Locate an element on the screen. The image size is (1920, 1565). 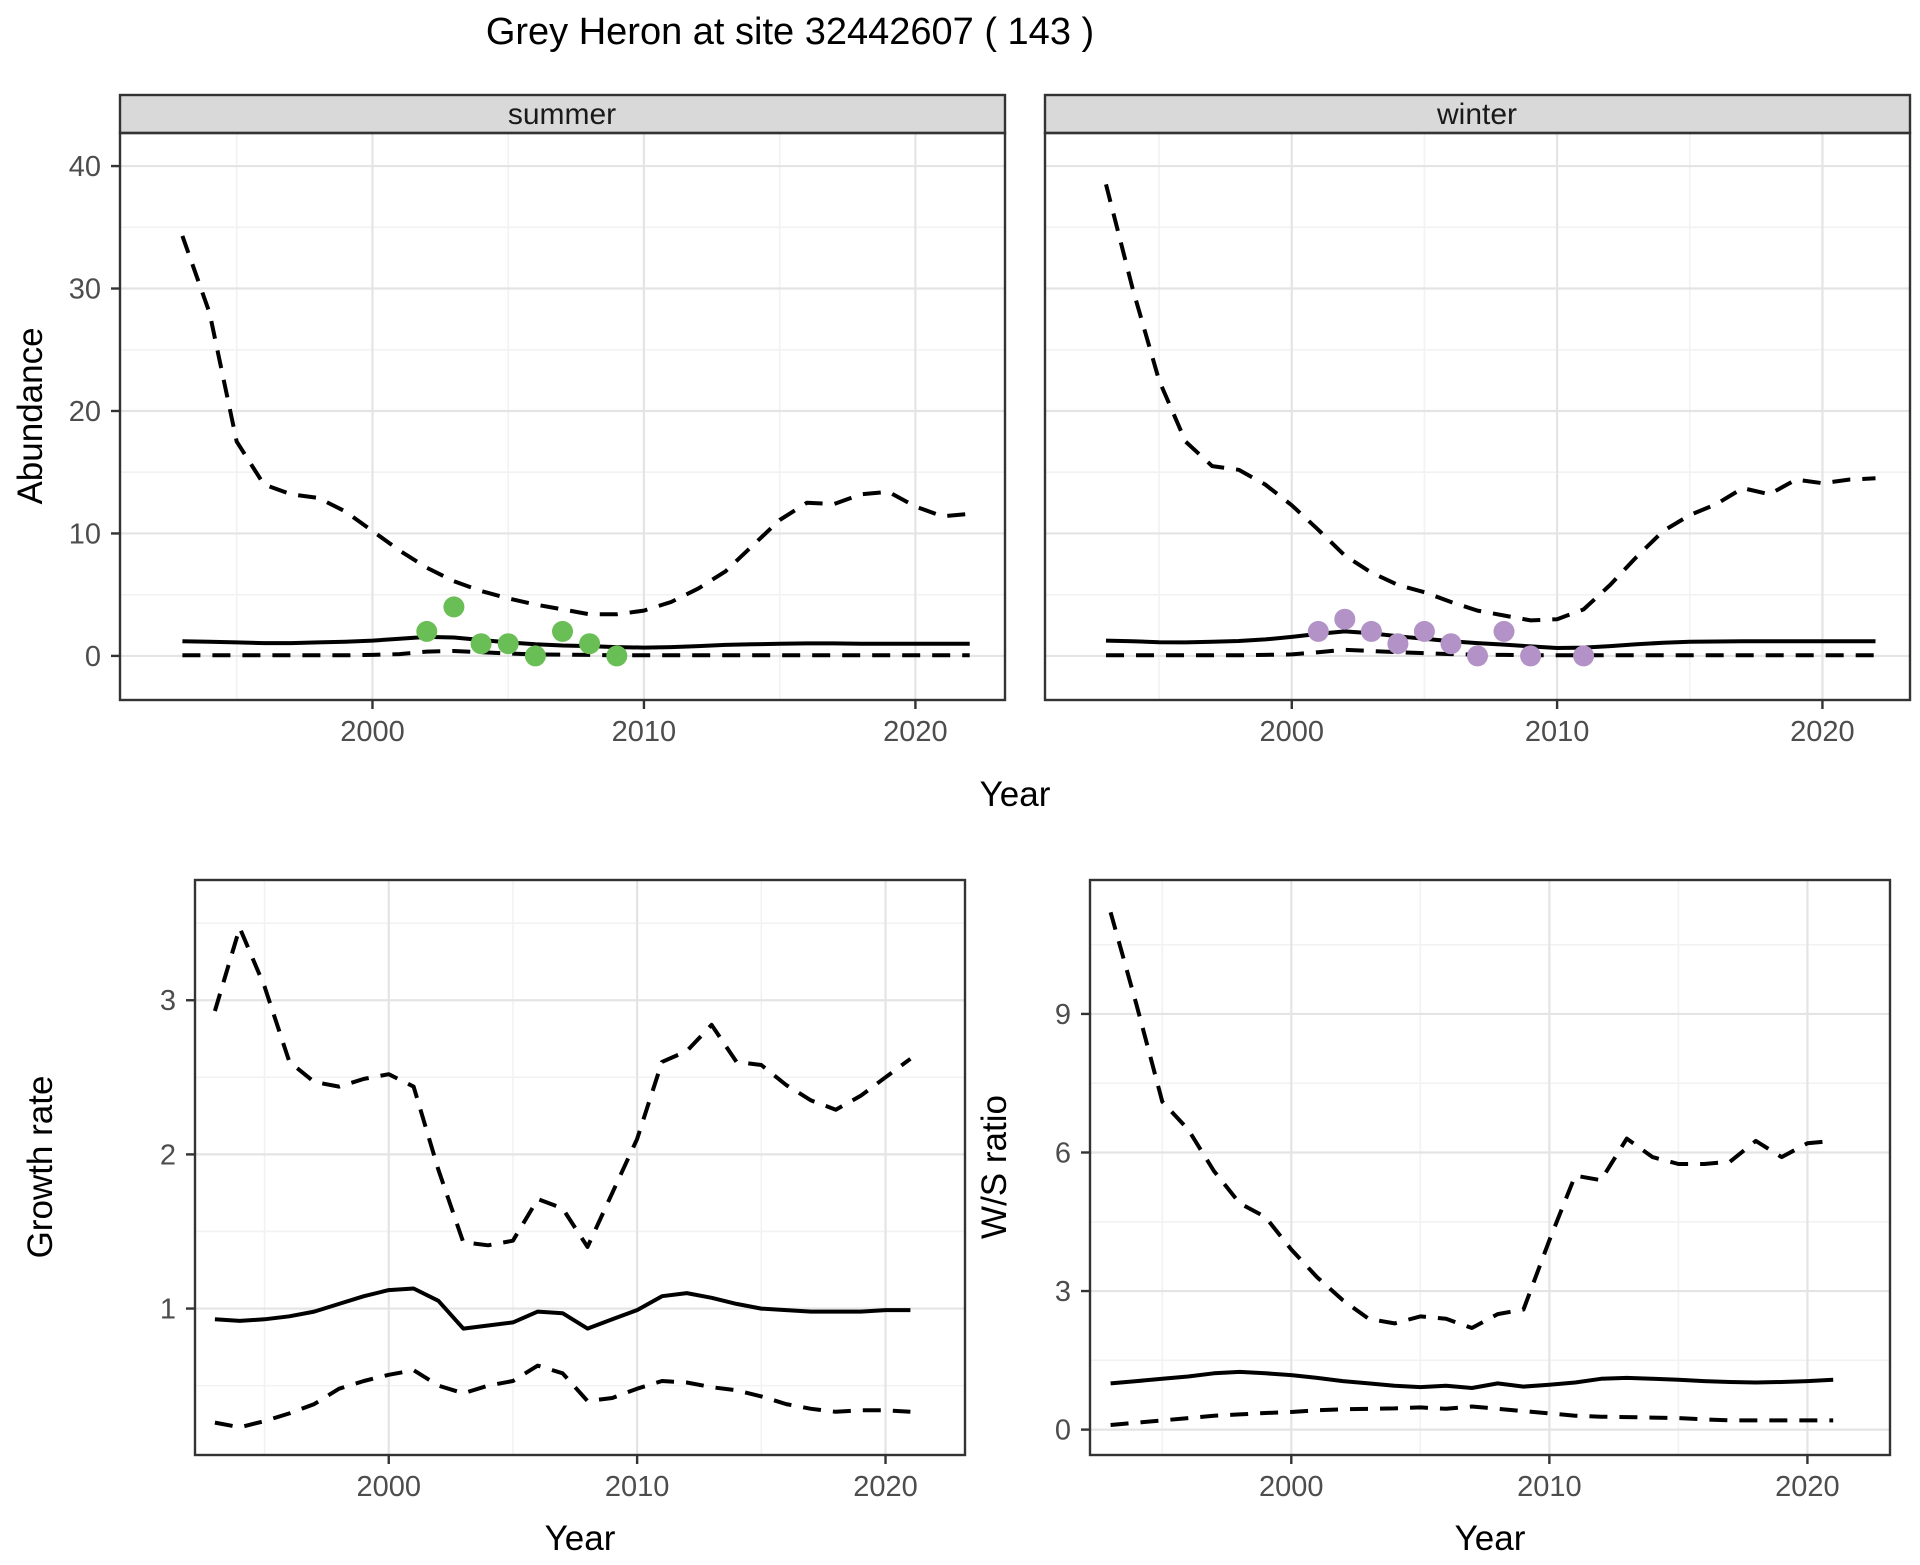
y-axis-title-ws-ratio: W/S ratio is located at coordinates (994, 1167).